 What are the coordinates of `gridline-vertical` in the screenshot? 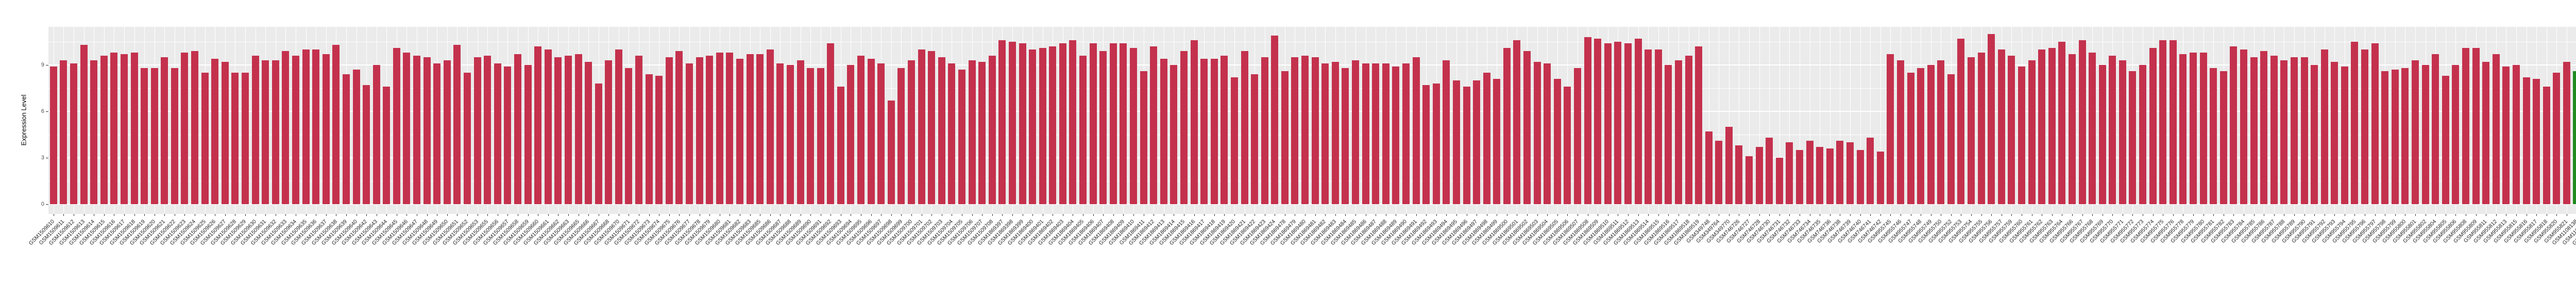 It's located at (1880, 120).